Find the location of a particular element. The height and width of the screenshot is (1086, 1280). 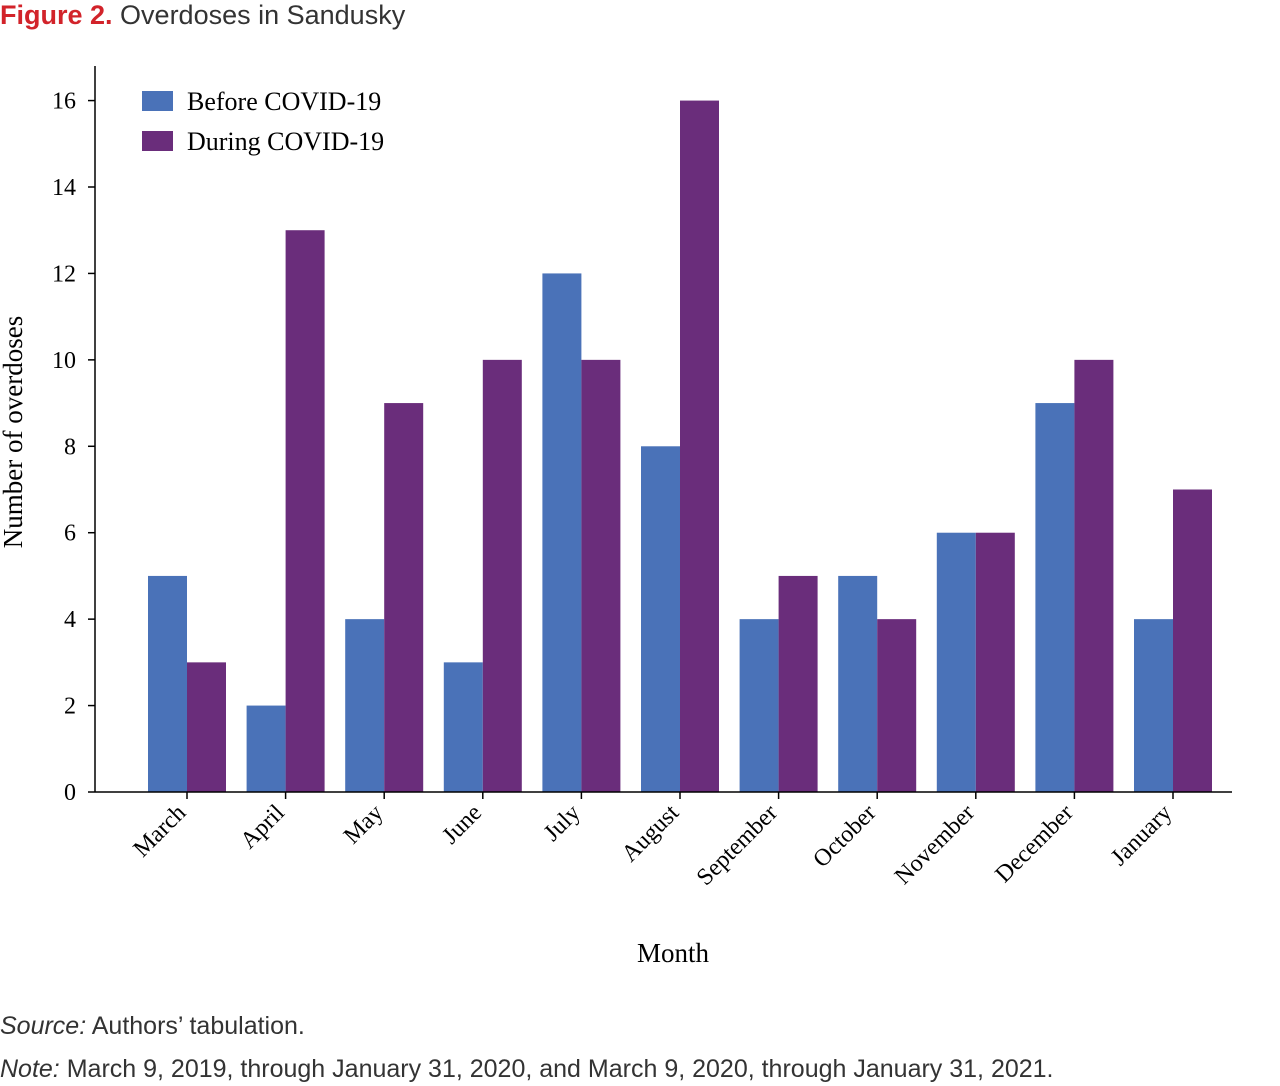

bar-before-july is located at coordinates (562, 532).